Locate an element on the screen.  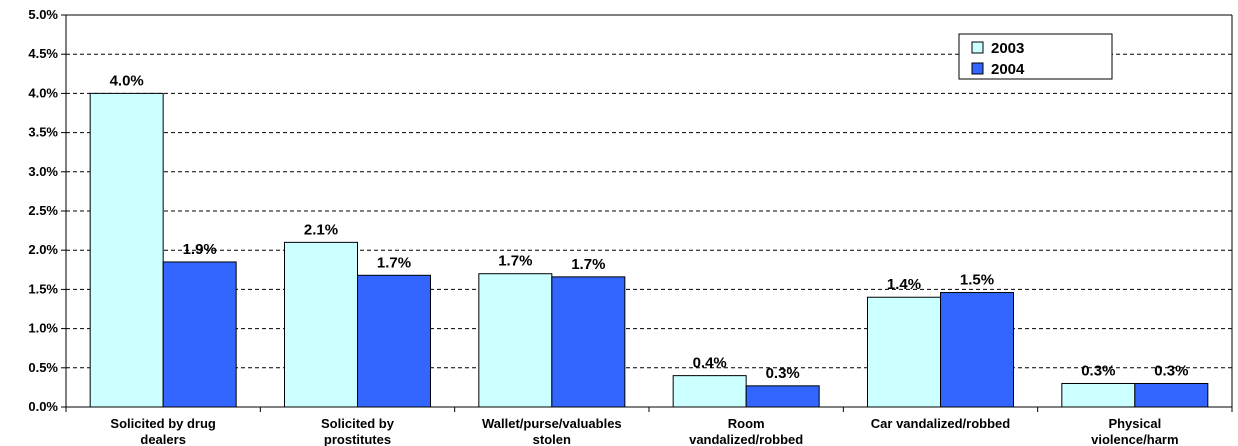
y-tick-label: 4.0% is located at coordinates (43, 92).